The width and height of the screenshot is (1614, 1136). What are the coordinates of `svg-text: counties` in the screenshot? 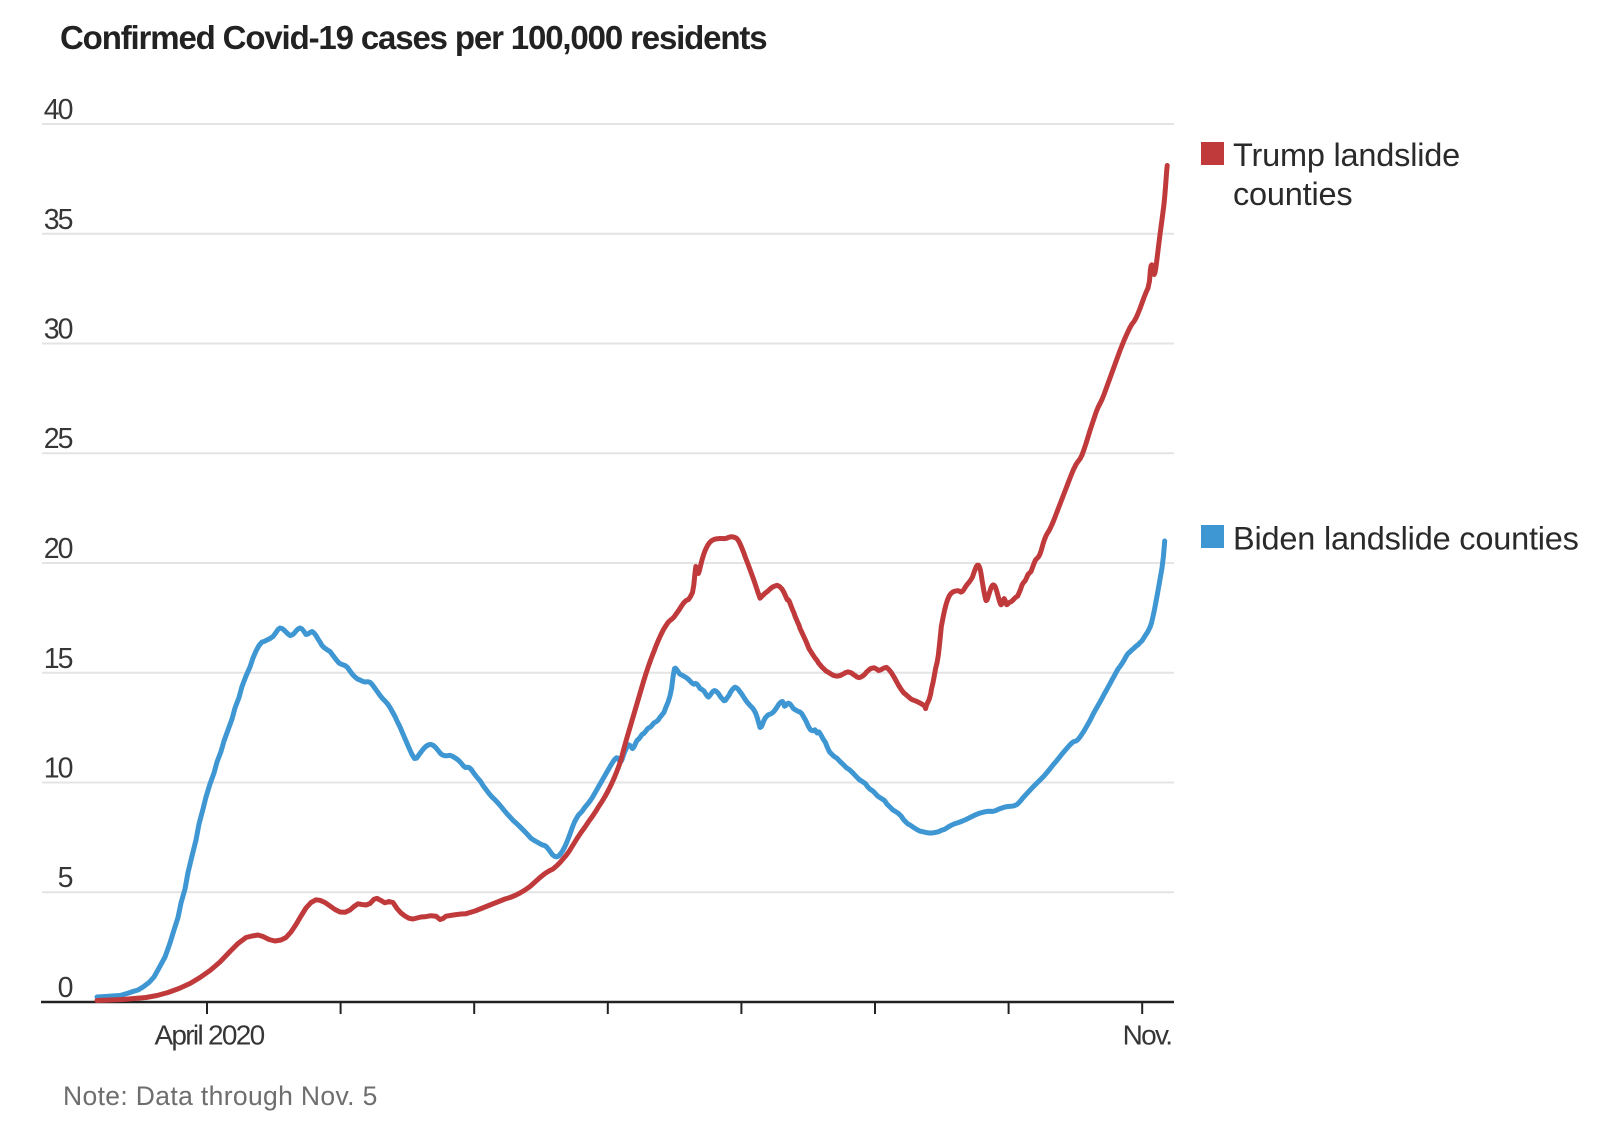 It's located at (1292, 194).